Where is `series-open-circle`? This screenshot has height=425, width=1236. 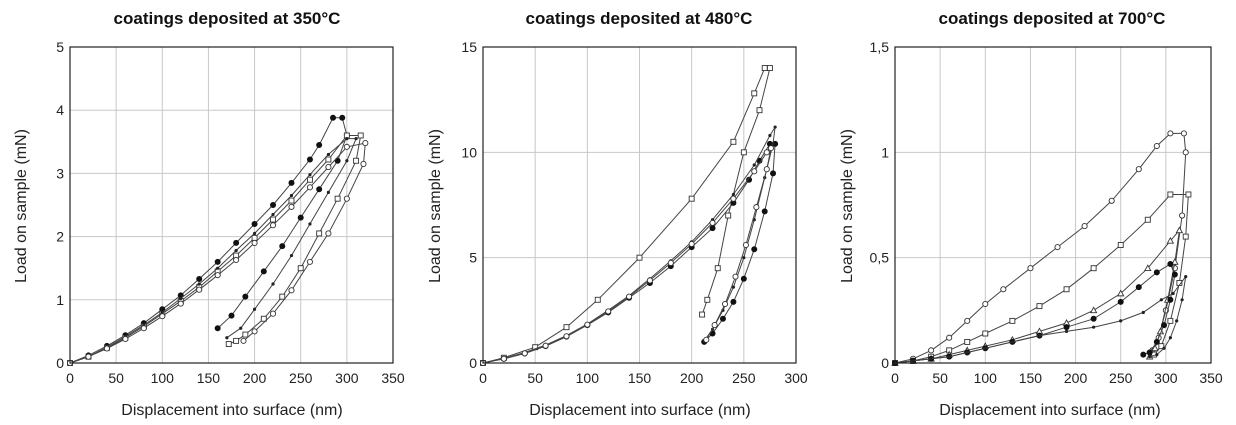 series-open-circle is located at coordinates (217, 253).